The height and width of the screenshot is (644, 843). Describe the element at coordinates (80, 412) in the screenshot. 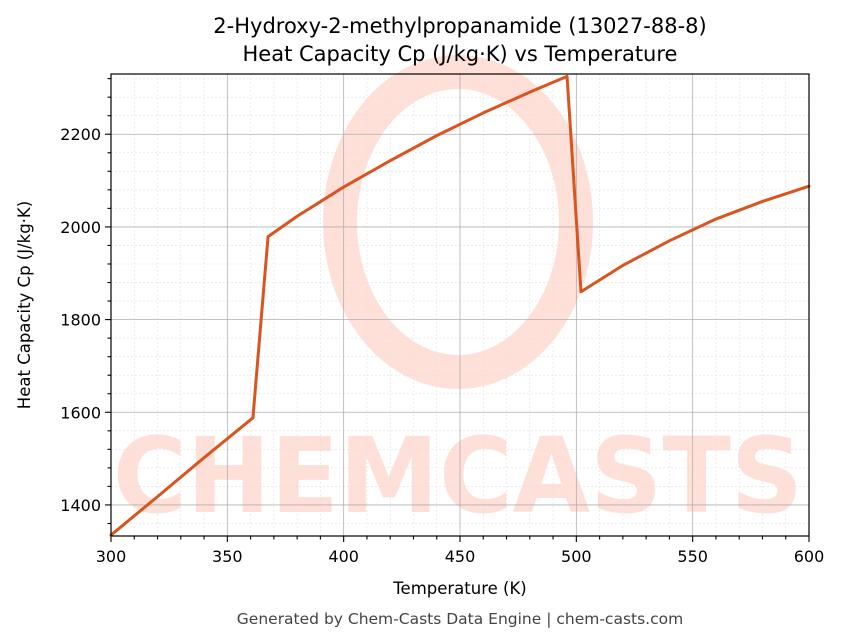

I see `y-tick-label: 1600` at that location.